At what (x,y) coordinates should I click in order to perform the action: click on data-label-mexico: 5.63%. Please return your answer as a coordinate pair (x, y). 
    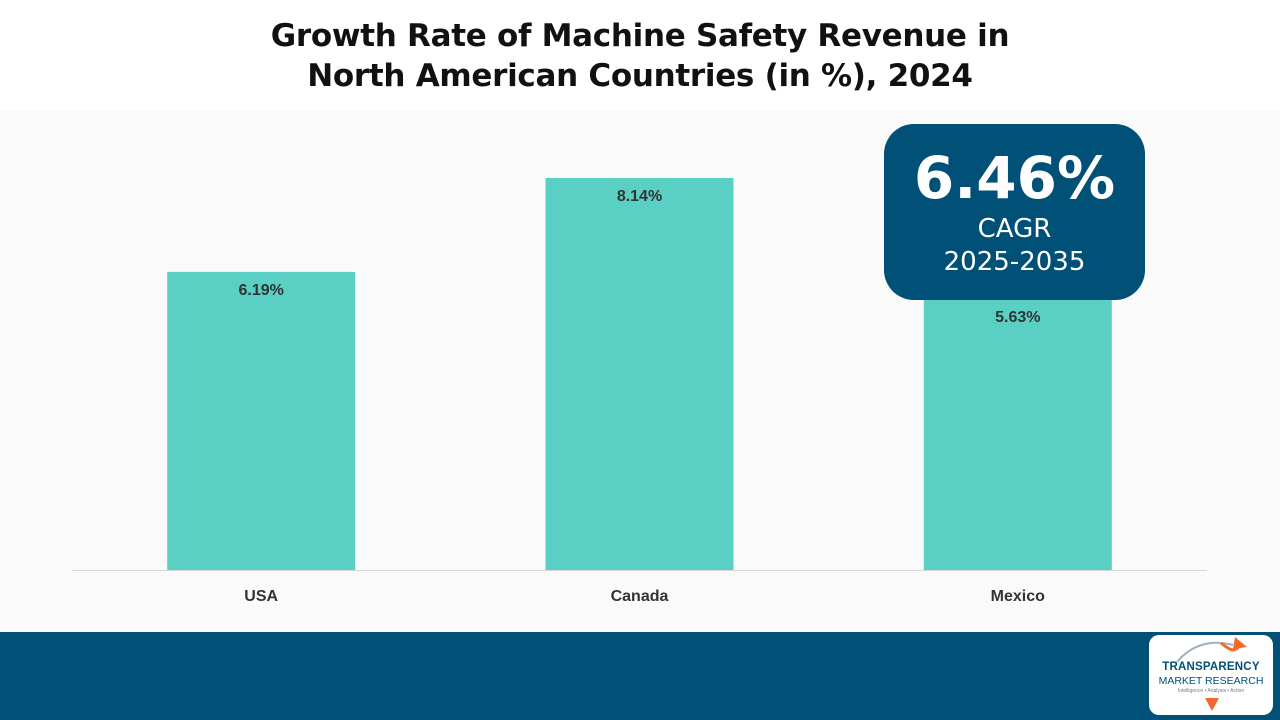
    Looking at the image, I should click on (1017, 317).